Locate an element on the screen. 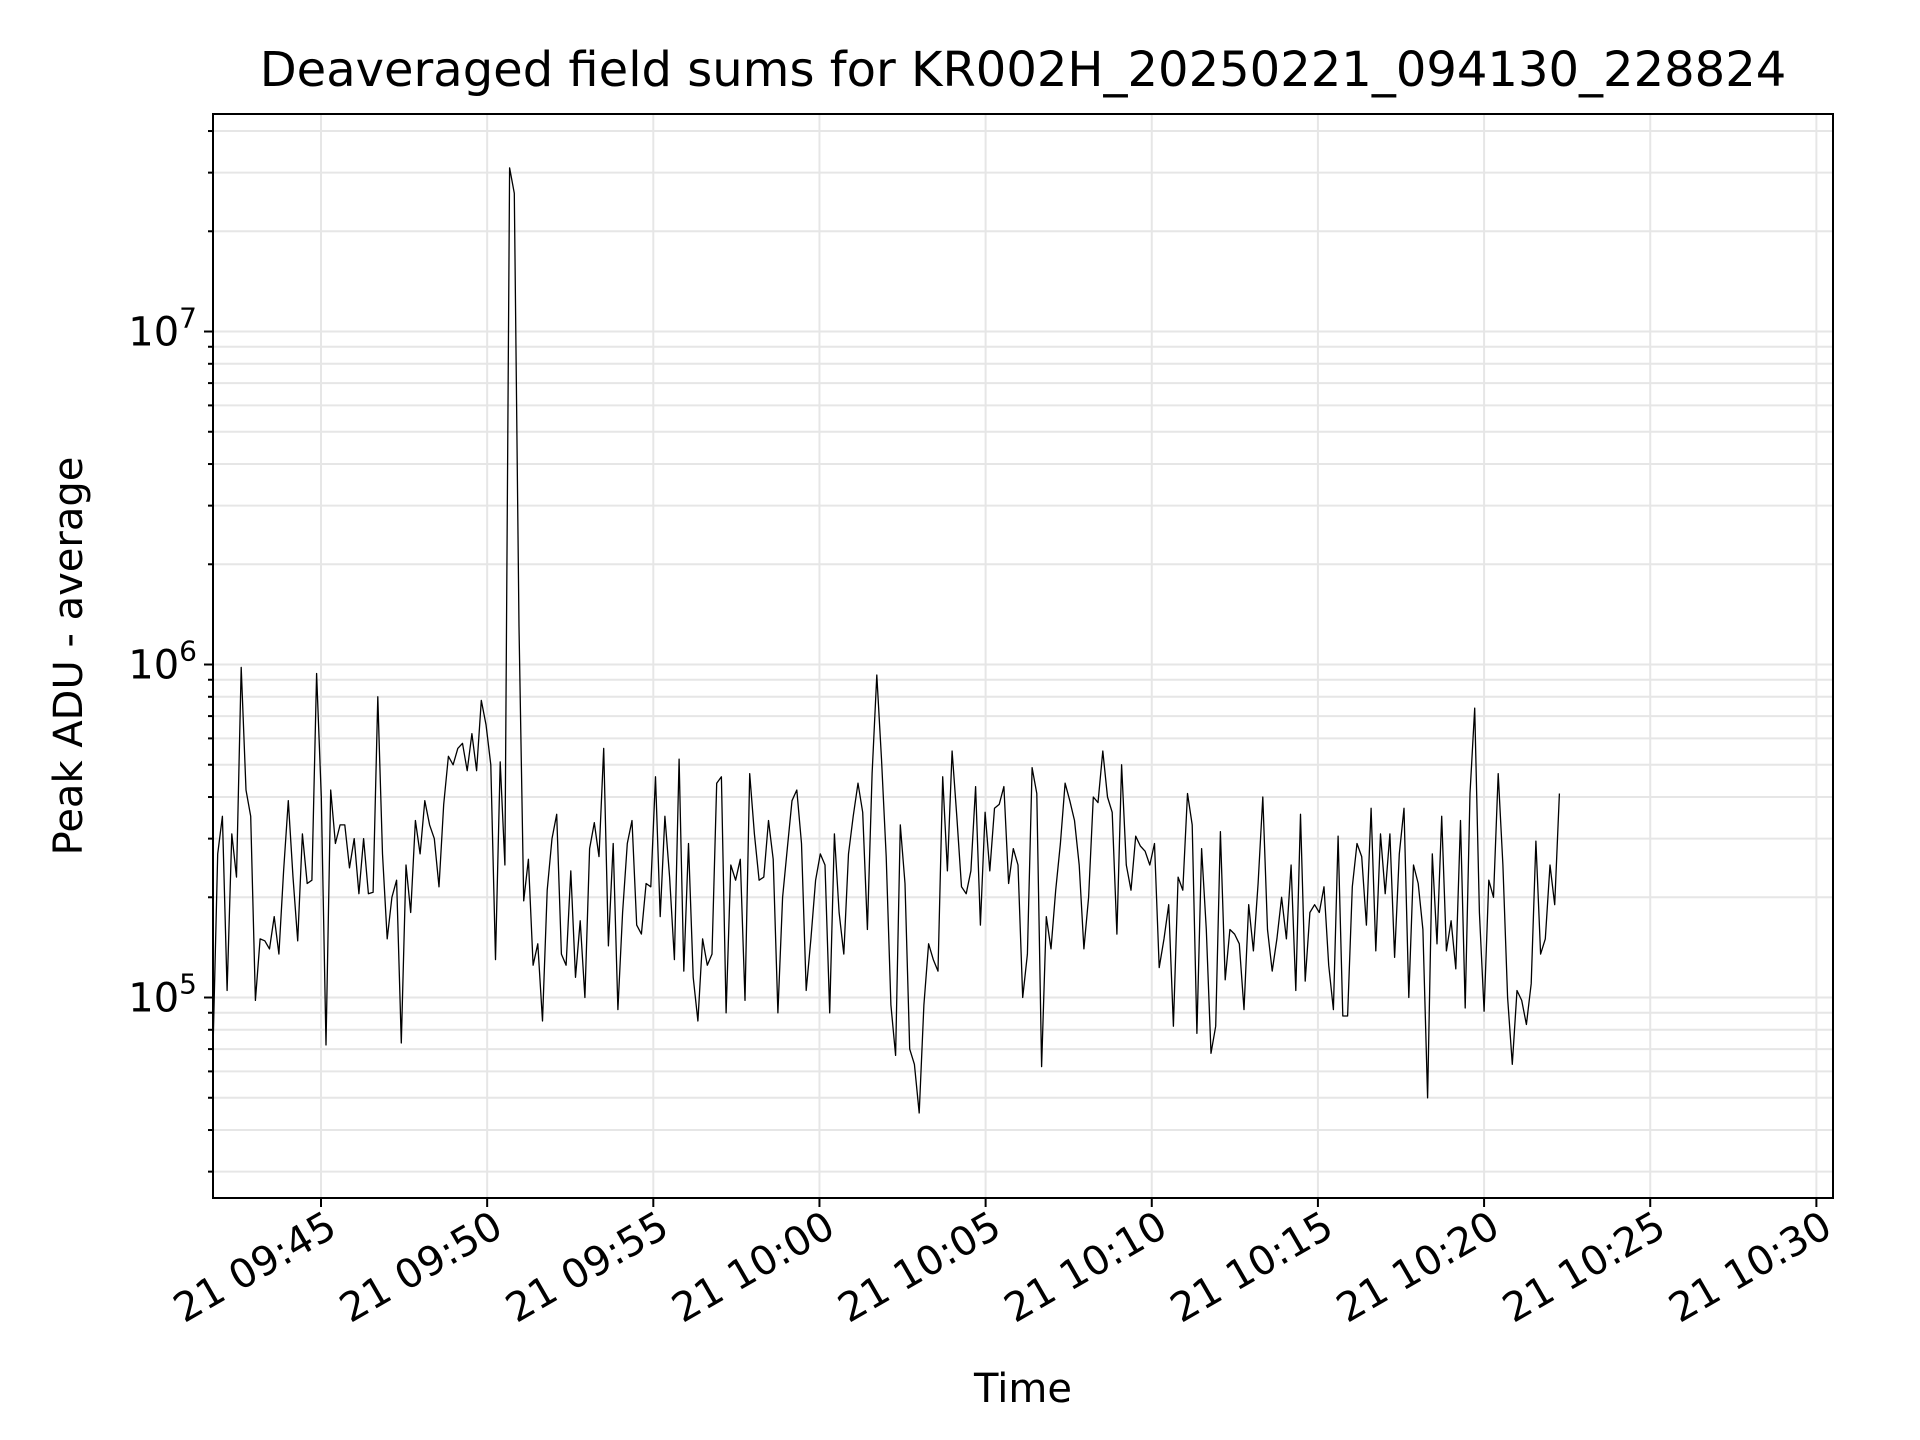 The height and width of the screenshot is (1440, 1920). y-axis-label: Peak ADU - average is located at coordinates (69, 656).